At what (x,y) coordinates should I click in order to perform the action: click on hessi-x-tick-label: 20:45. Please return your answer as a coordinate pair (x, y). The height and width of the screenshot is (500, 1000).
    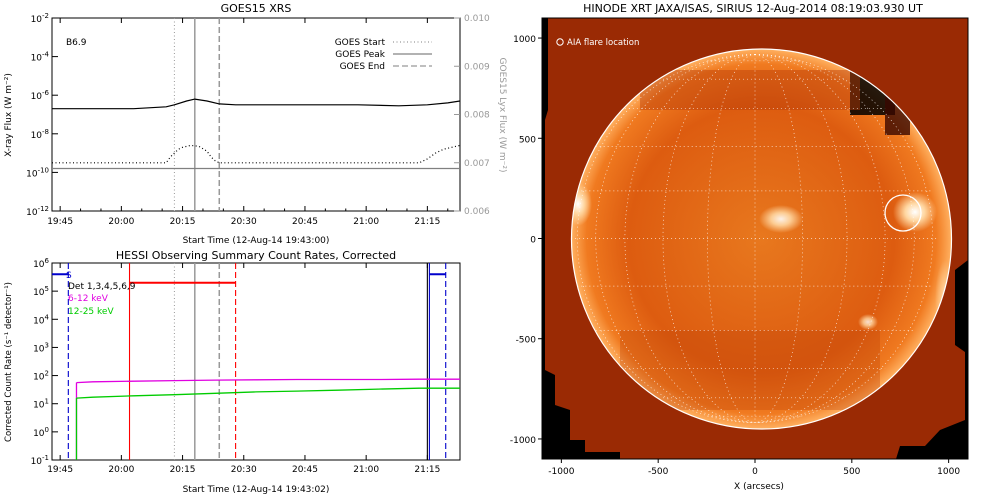
    Looking at the image, I should click on (305, 470).